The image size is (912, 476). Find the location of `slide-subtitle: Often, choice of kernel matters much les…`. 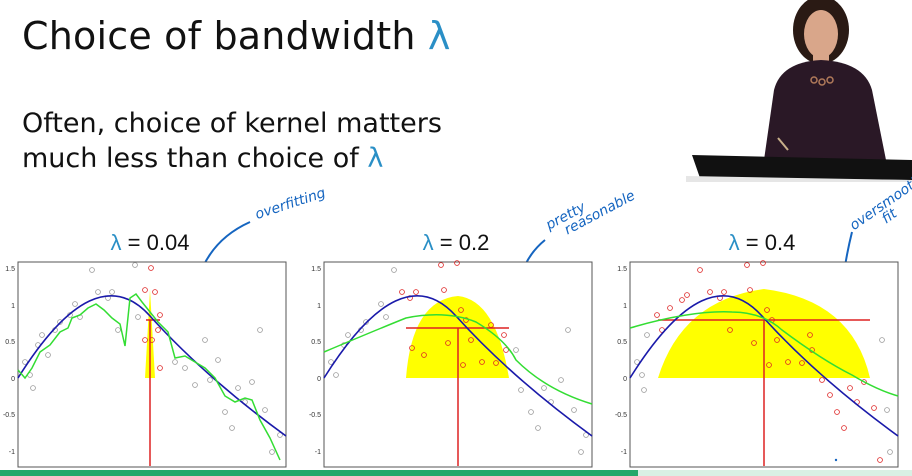

slide-subtitle: Often, choice of kernel matters much les… is located at coordinates (232, 141).